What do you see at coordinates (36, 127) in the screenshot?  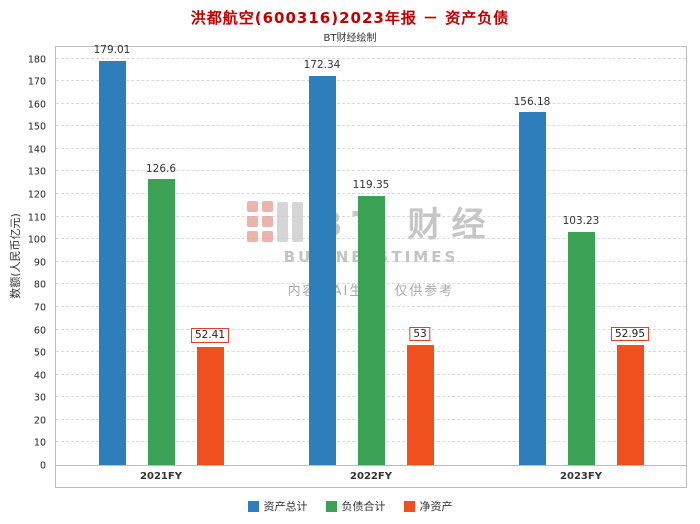 I see `y-tick-label: 150` at bounding box center [36, 127].